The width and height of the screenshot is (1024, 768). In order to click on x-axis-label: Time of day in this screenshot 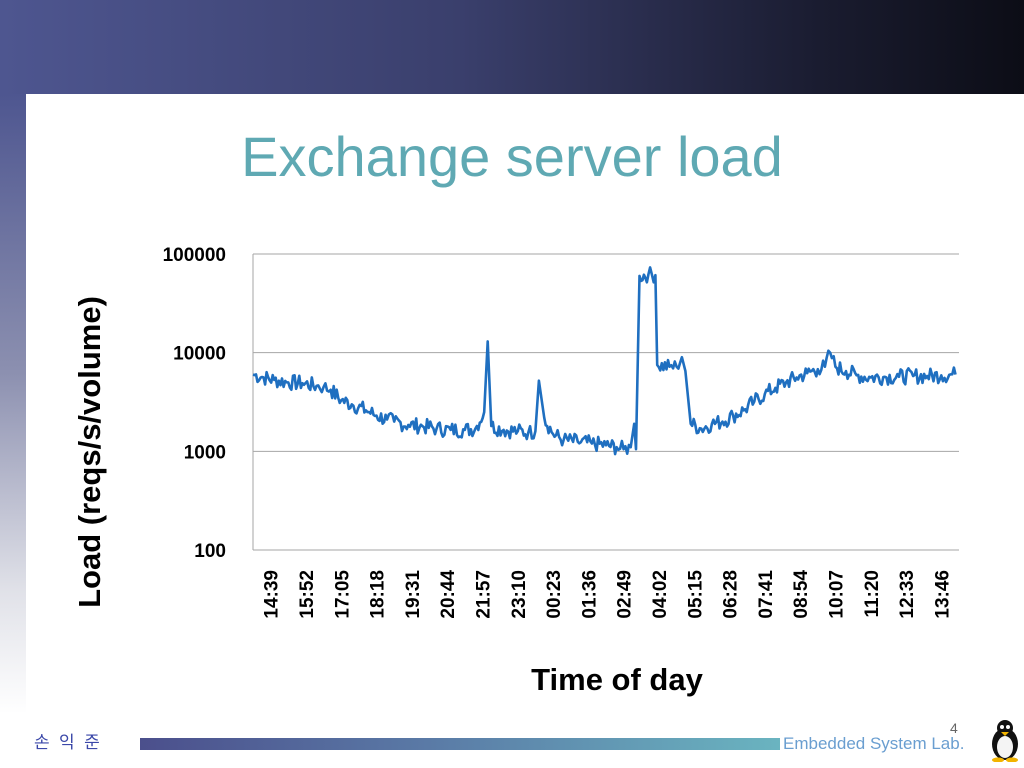, I will do `click(617, 679)`.